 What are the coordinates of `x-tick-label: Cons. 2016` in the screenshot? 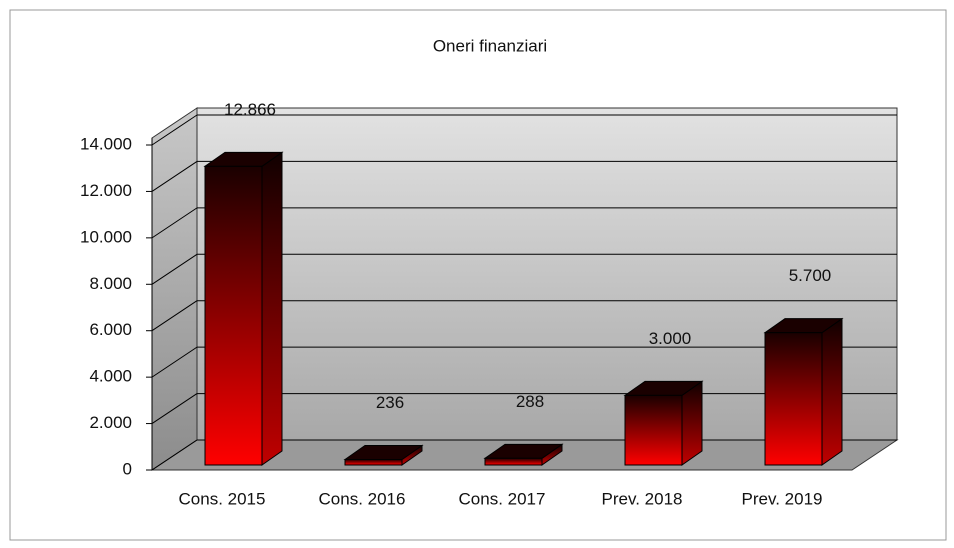 It's located at (362, 498).